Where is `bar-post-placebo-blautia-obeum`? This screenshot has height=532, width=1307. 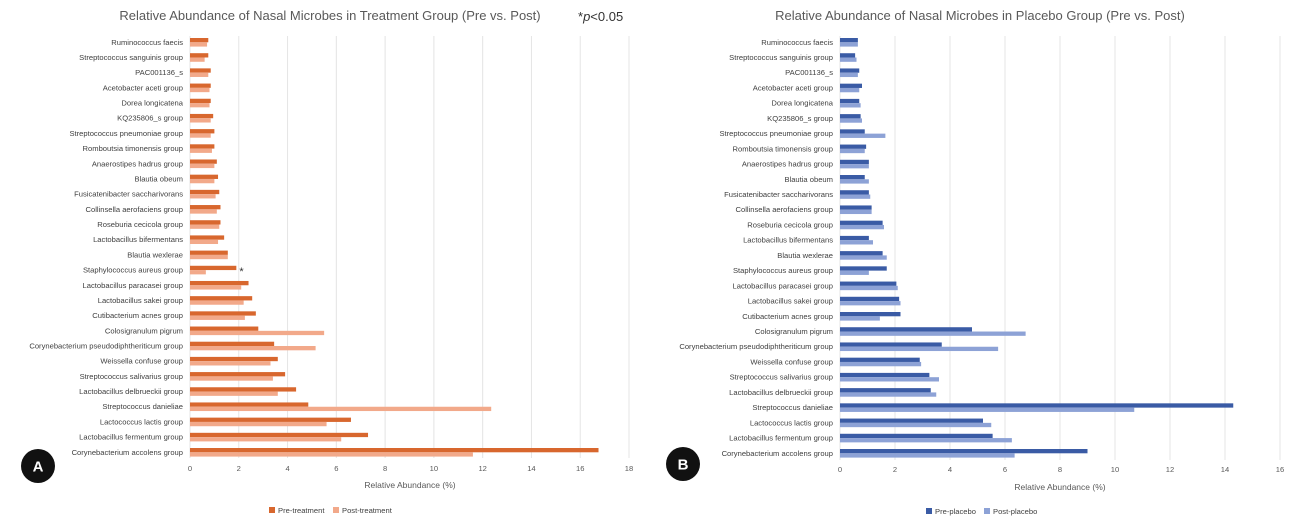 bar-post-placebo-blautia-obeum is located at coordinates (854, 181).